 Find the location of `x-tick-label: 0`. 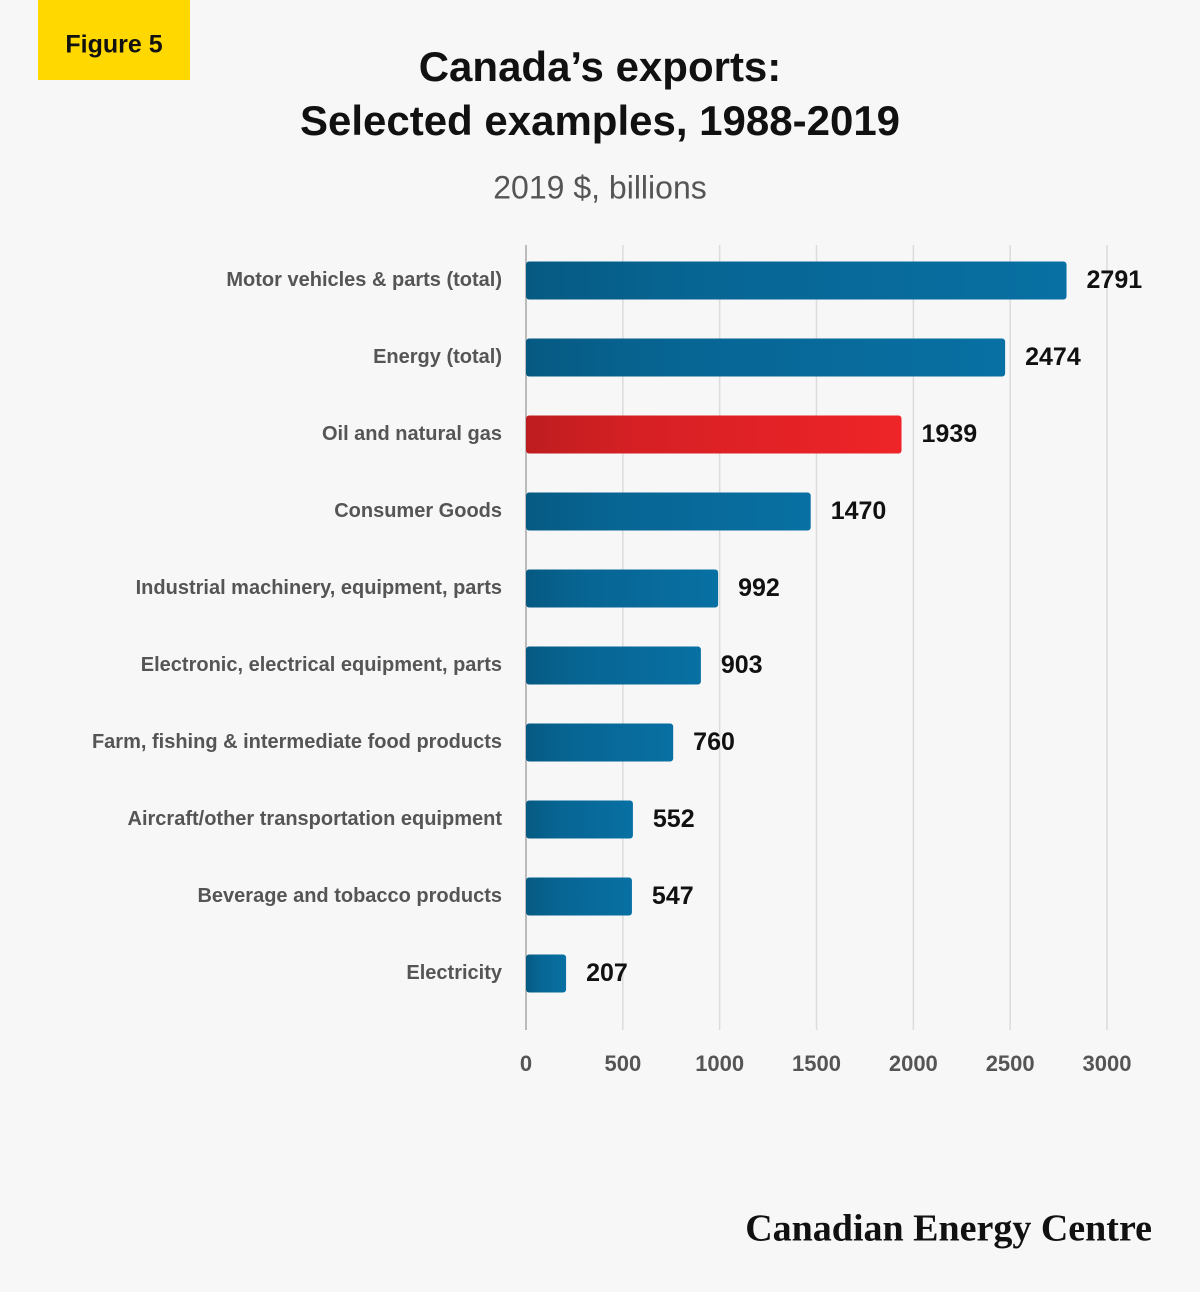

x-tick-label: 0 is located at coordinates (526, 1063).